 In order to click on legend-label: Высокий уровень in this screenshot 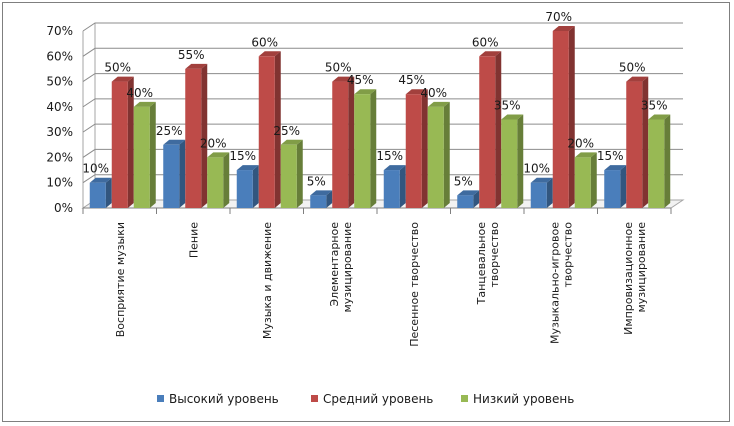, I will do `click(224, 399)`.